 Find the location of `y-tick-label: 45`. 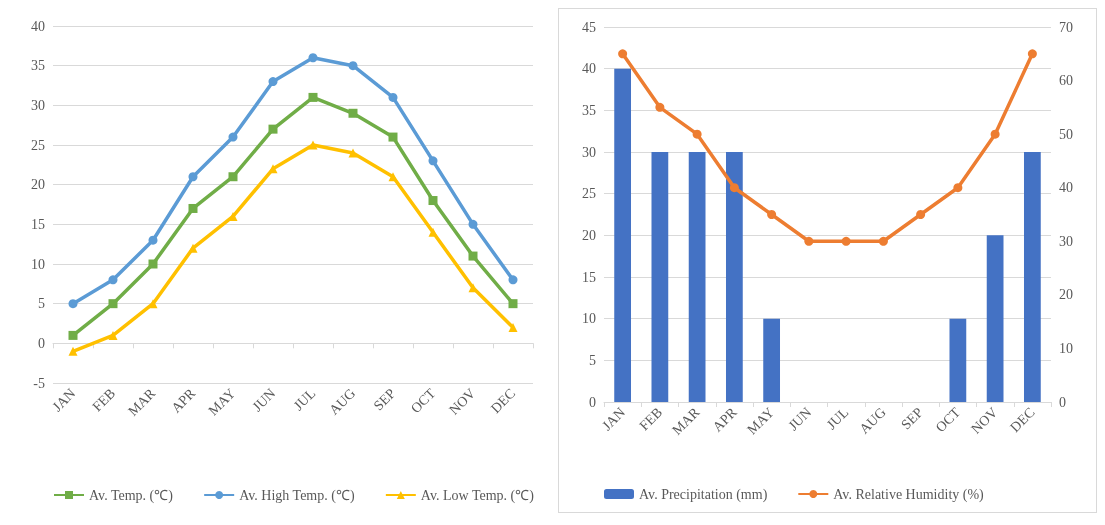

y-tick-label: 45 is located at coordinates (589, 27).